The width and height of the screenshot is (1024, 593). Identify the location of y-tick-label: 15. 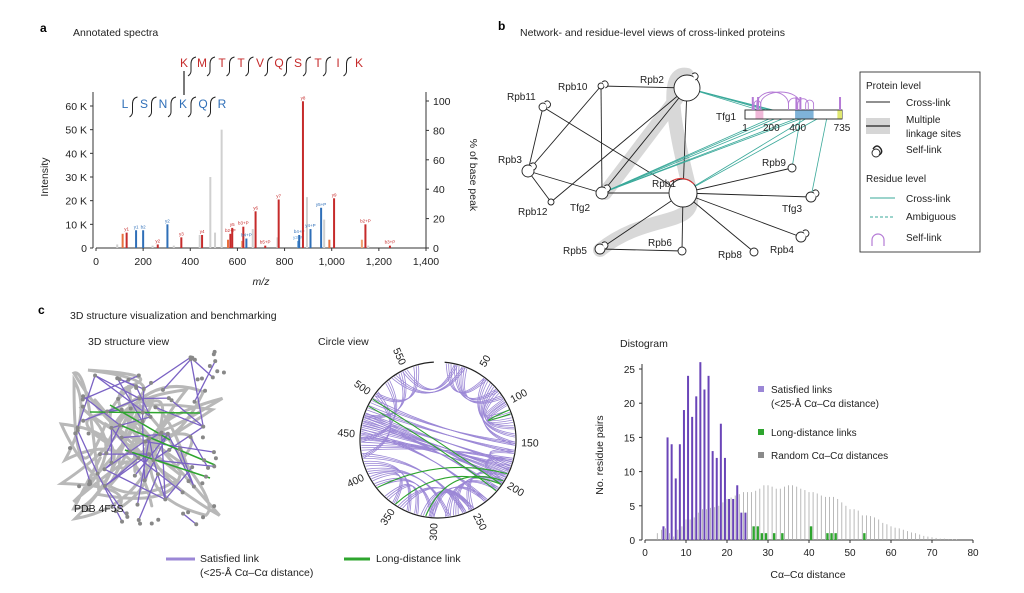
(630, 438).